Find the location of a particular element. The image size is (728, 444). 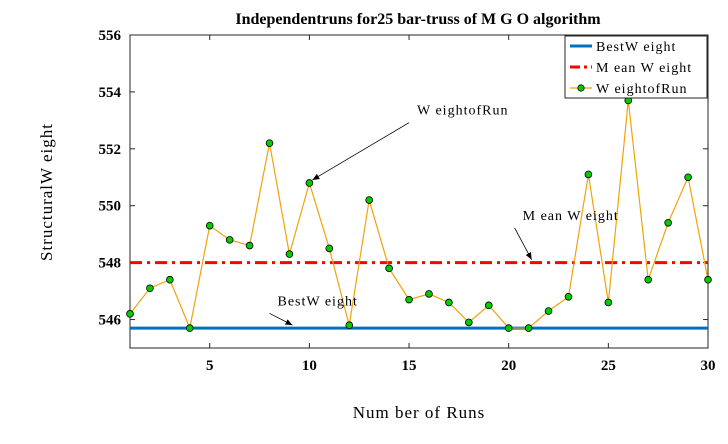

y-tick-label: 556 is located at coordinates (110, 36).